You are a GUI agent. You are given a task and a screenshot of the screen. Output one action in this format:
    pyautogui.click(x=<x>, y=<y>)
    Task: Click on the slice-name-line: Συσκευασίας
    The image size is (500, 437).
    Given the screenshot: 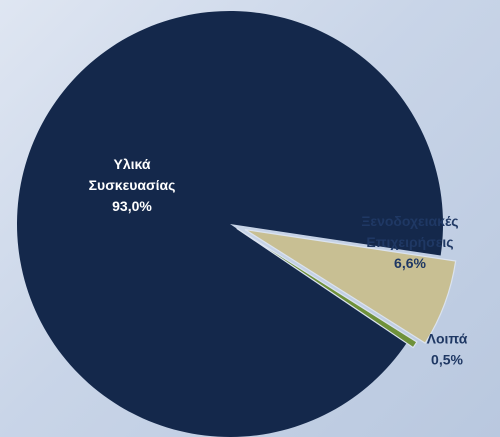 What is the action you would take?
    pyautogui.click(x=132, y=185)
    